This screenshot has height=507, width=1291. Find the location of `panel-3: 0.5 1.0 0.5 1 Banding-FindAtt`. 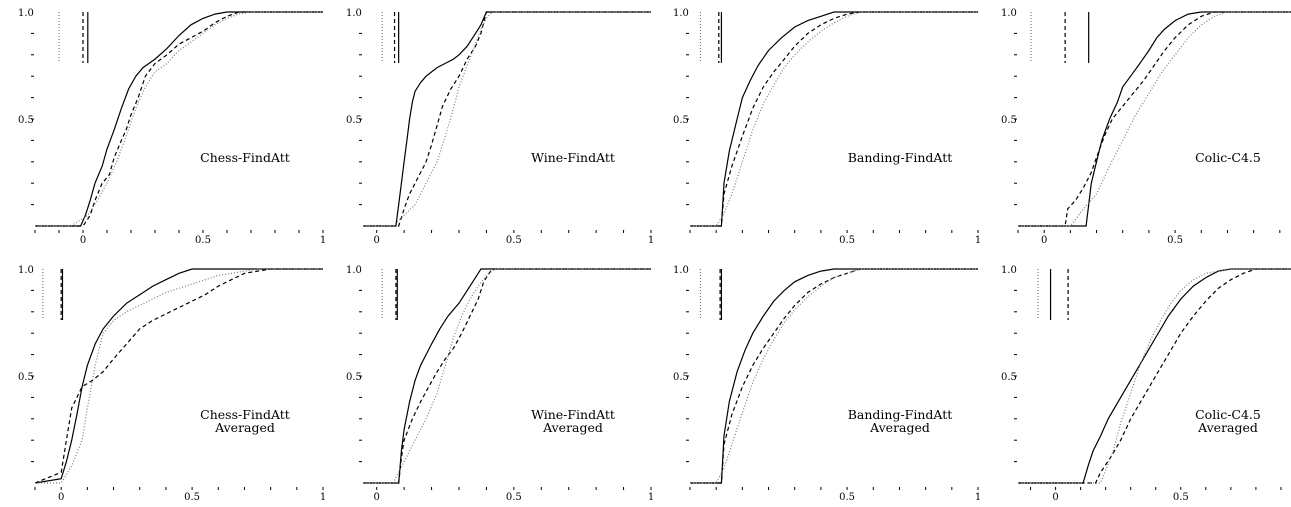

panel-3: 0.5 1.0 0.5 1 Banding-FindAtt is located at coordinates (827, 127).